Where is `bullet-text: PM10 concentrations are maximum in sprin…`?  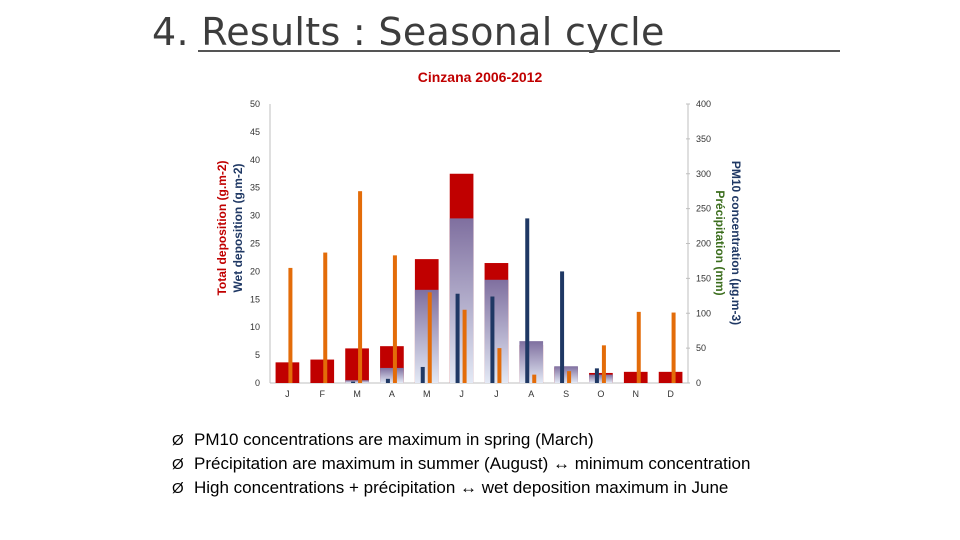 bullet-text: PM10 concentrations are maximum in sprin… is located at coordinates (394, 439).